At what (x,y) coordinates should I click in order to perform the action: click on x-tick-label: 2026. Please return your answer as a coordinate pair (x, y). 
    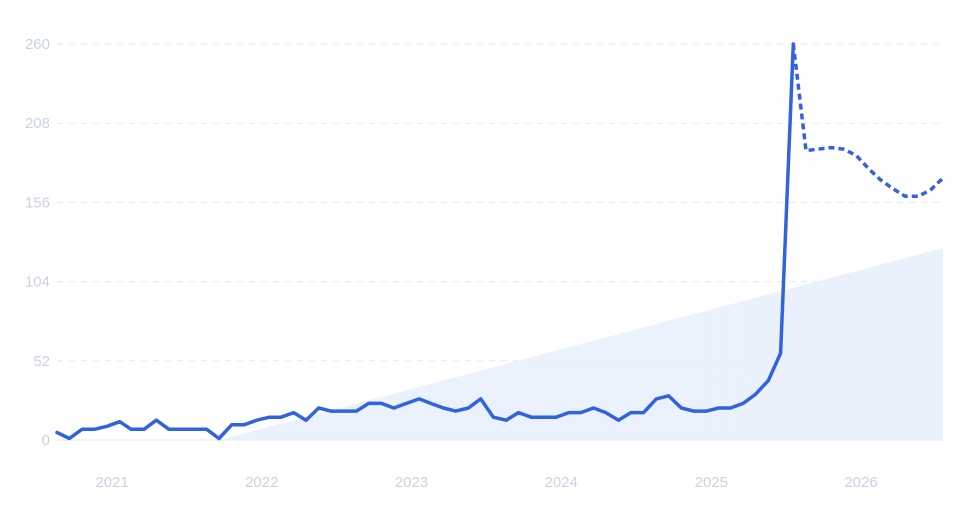
    Looking at the image, I should click on (860, 482).